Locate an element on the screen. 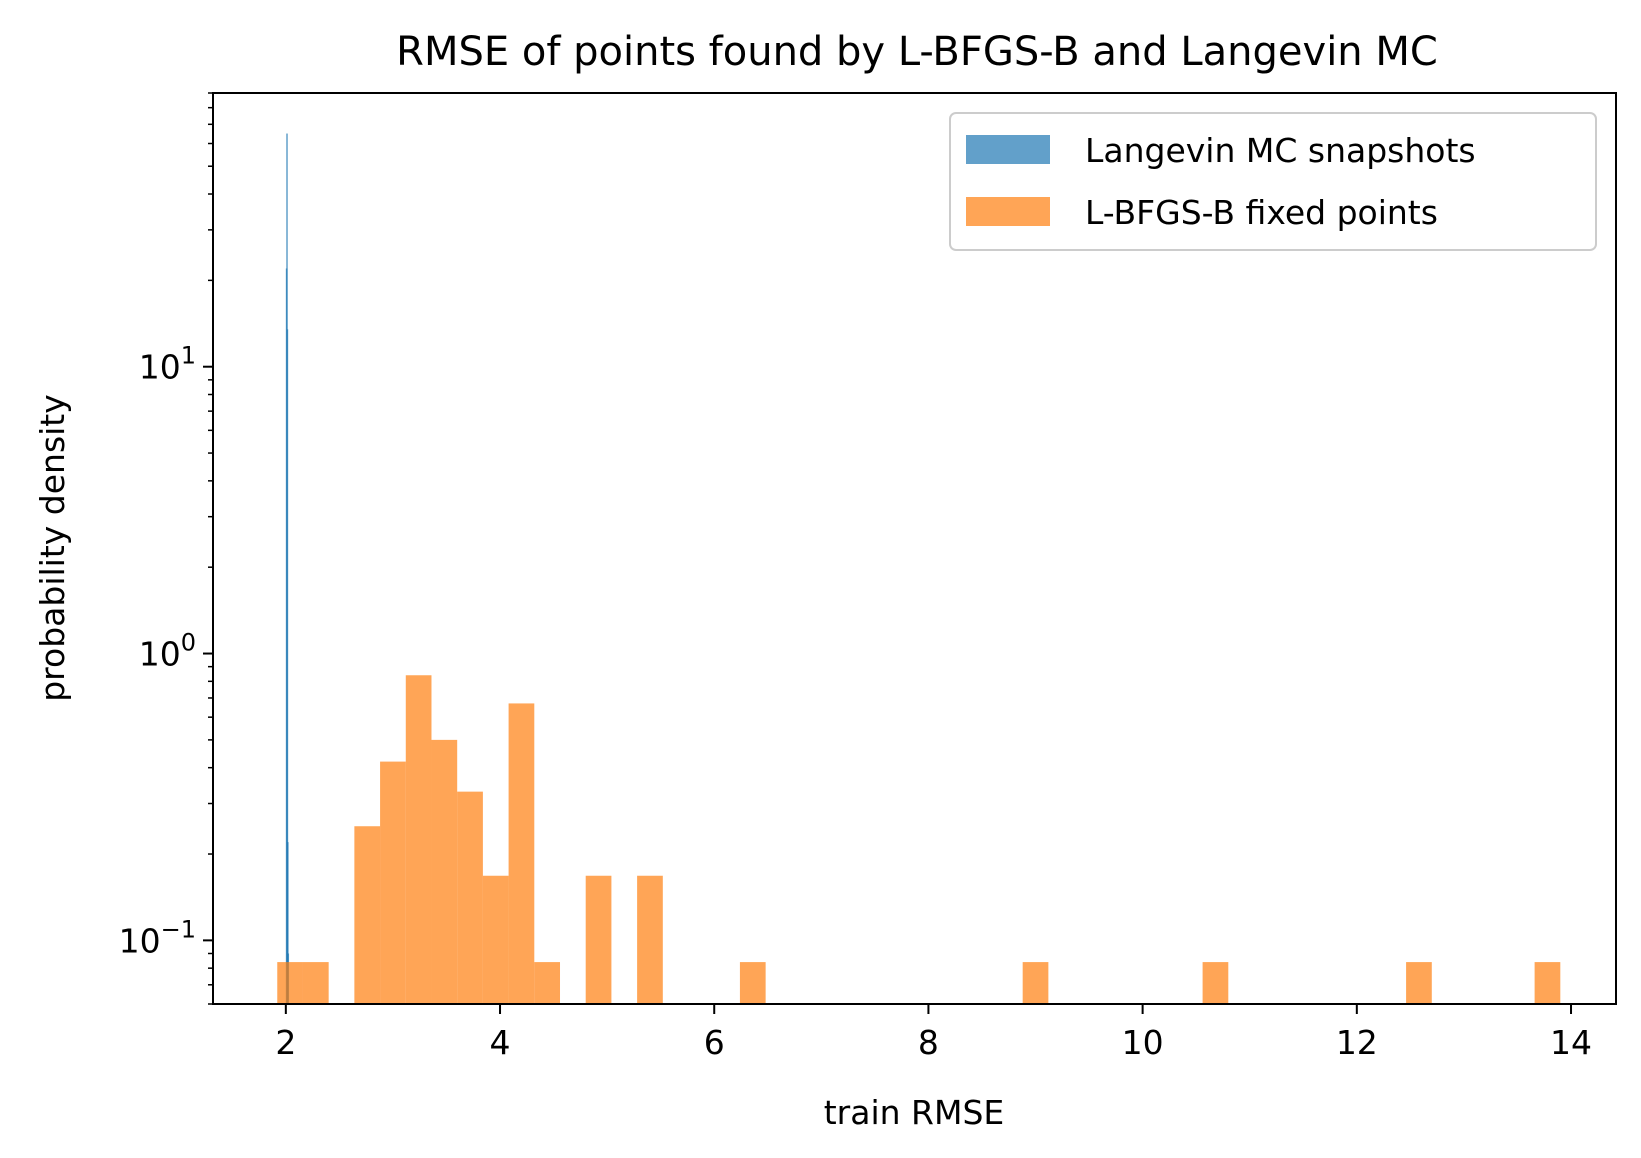 Image resolution: width=1641 pixels, height=1158 pixels. legend-swatch-lbfgsb is located at coordinates (1008, 211).